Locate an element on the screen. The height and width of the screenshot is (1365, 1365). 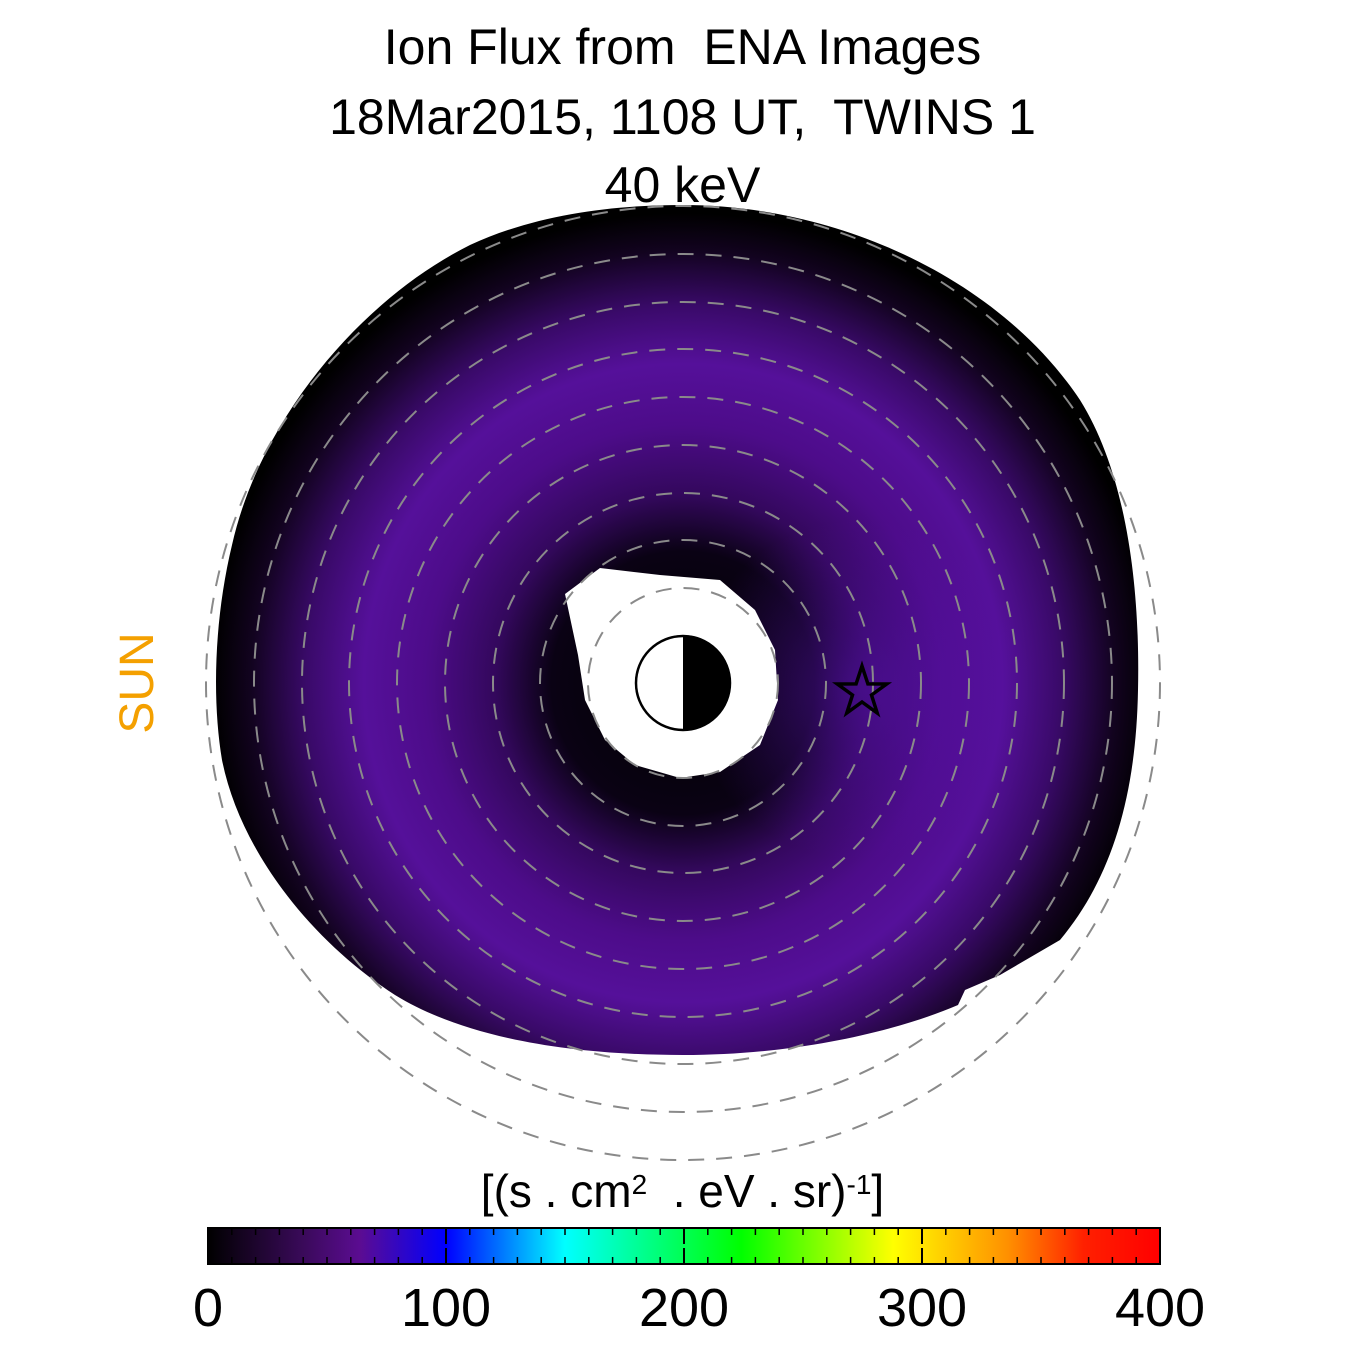
earth-icon is located at coordinates (683, 683).